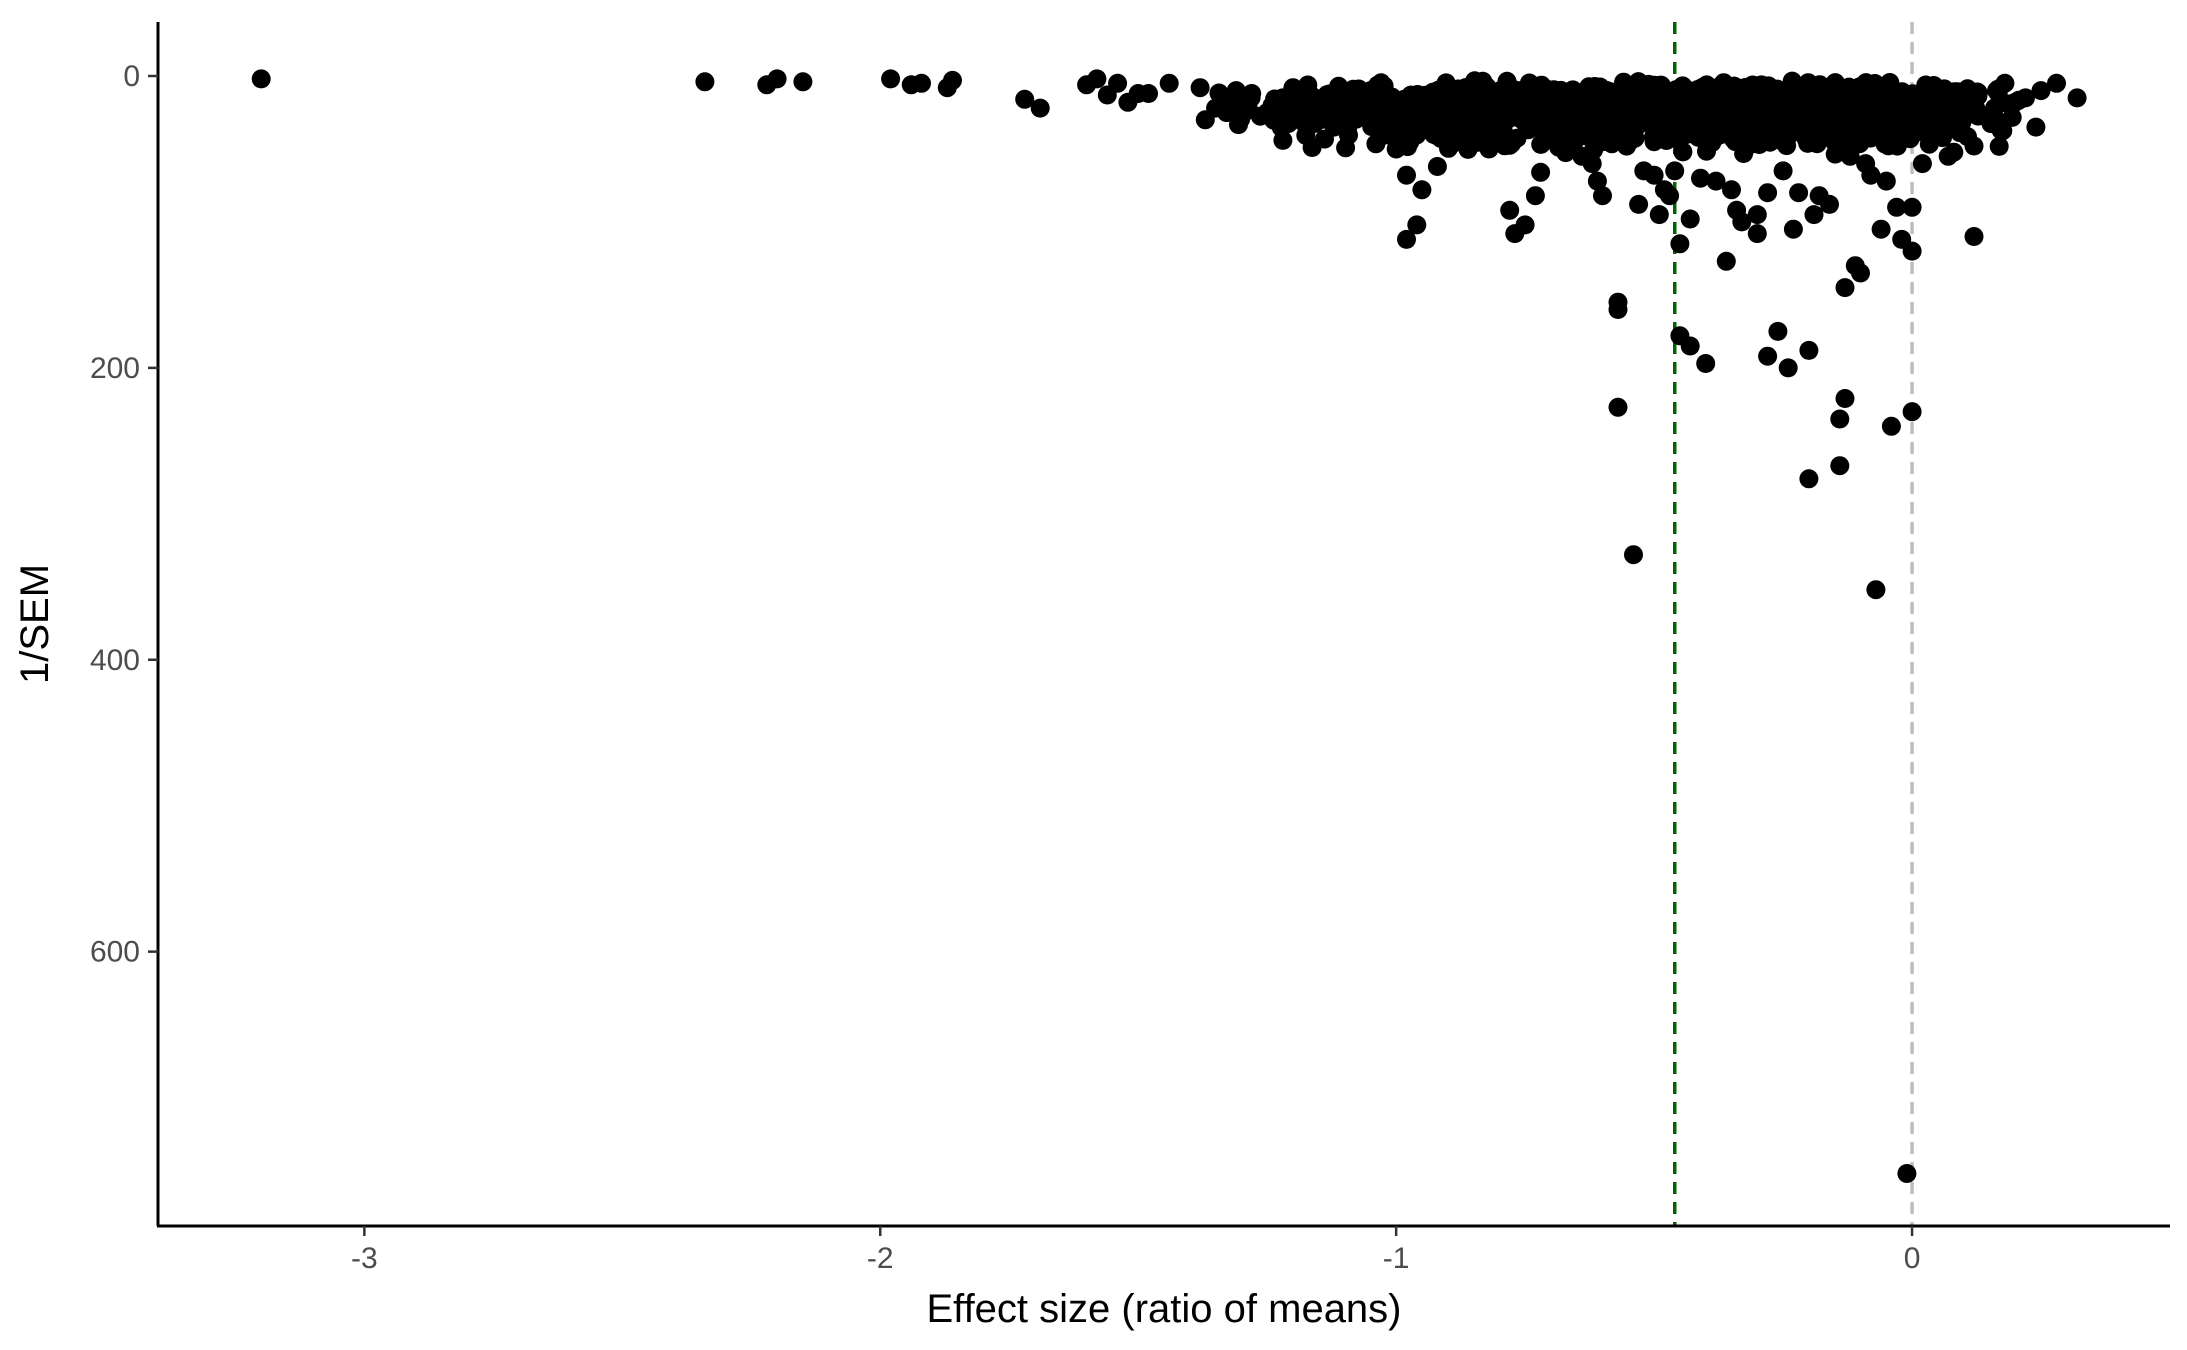  What do you see at coordinates (35, 624) in the screenshot?
I see `y-axis-title: 1/SEM` at bounding box center [35, 624].